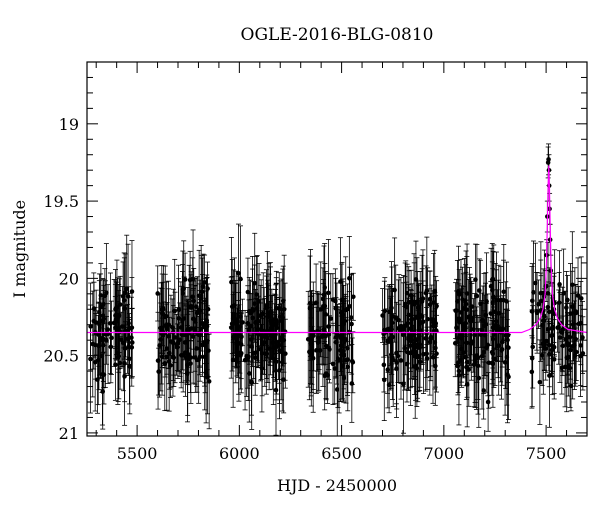 Image resolution: width=600 pixels, height=512 pixels. I want to click on y-tick-label: 20.5, so click(61, 356).